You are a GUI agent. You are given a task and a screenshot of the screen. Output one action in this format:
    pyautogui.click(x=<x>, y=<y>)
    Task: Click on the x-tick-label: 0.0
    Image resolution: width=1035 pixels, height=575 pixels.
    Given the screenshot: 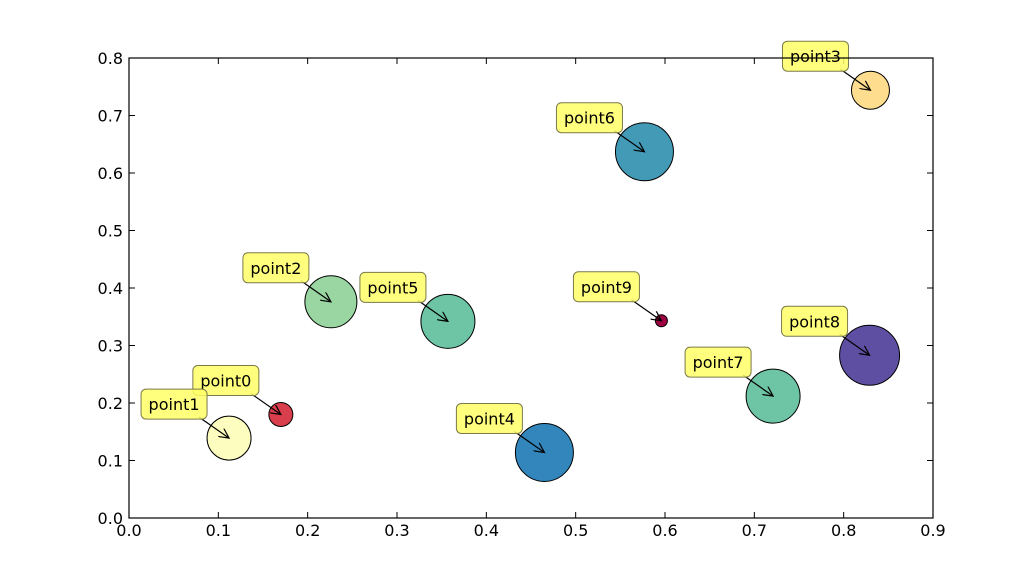 What is the action you would take?
    pyautogui.click(x=128, y=530)
    